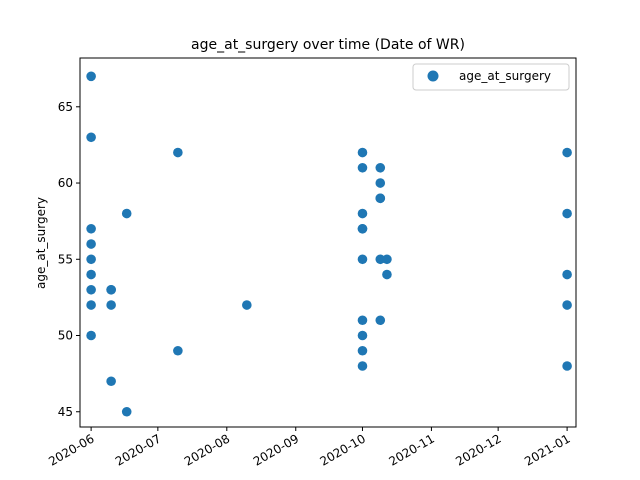 This screenshot has width=640, height=480. I want to click on x-tick-label: 2021-01, so click(547, 449).